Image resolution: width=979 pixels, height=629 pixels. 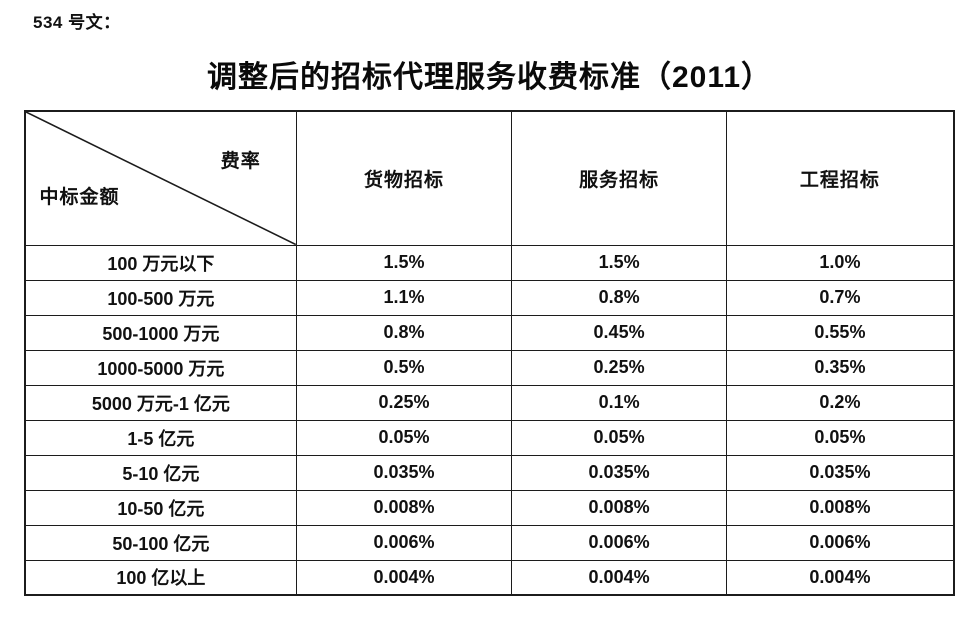 What do you see at coordinates (160, 367) in the screenshot?
I see `amount-range-cell: 1000-5000 万元` at bounding box center [160, 367].